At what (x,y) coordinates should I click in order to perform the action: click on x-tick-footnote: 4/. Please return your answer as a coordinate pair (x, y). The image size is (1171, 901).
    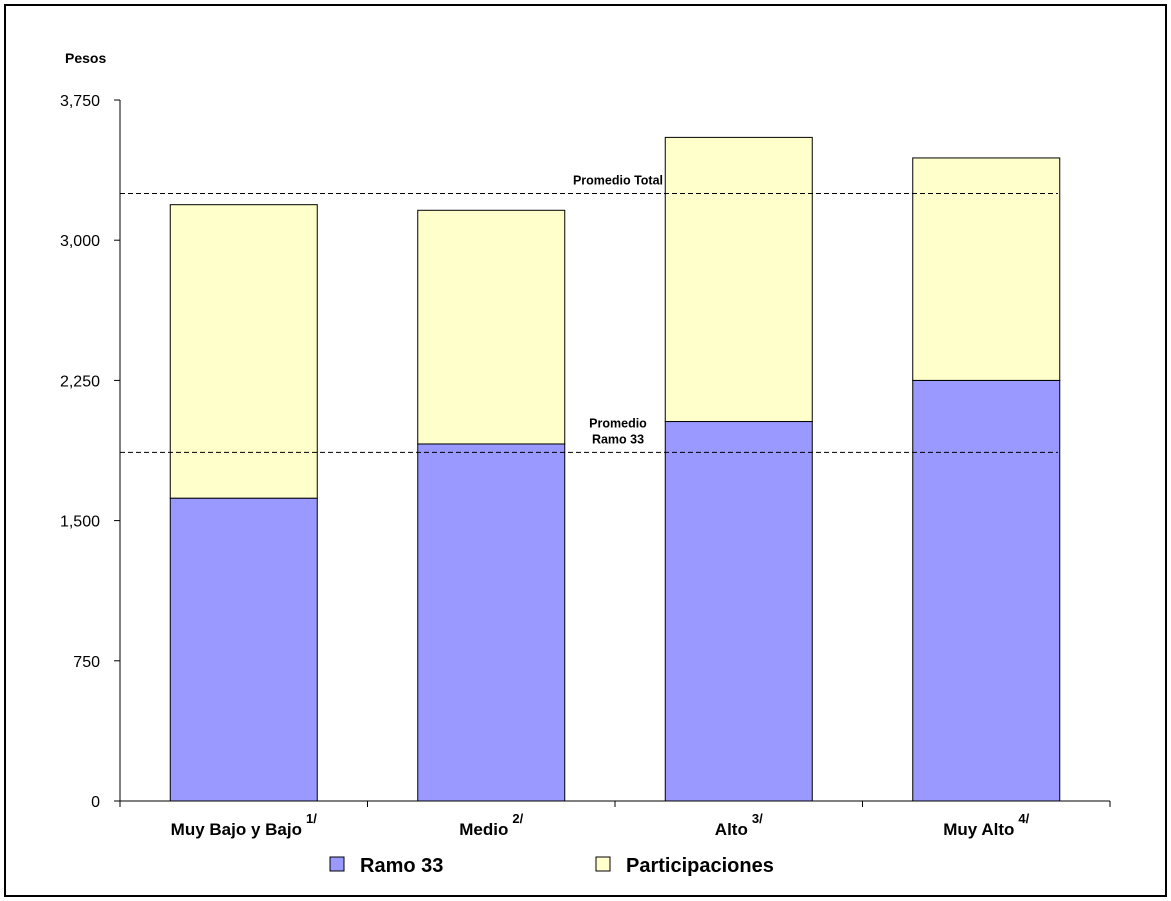
    Looking at the image, I should click on (1023, 818).